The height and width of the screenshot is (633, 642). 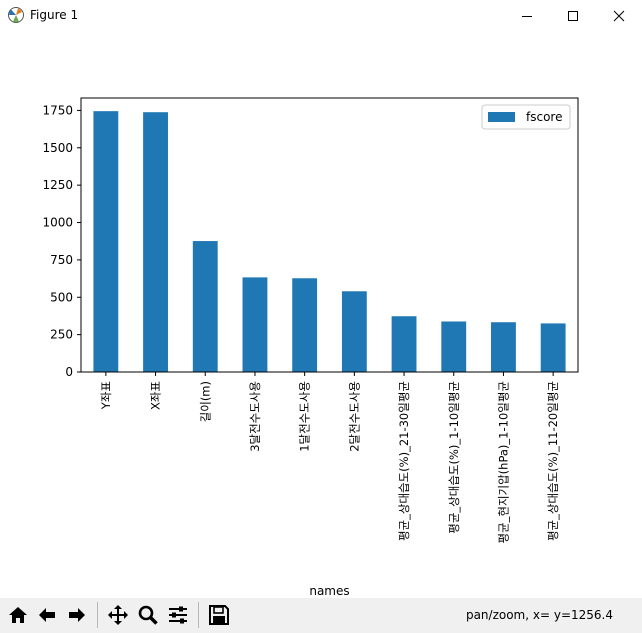 What do you see at coordinates (321, 16) in the screenshot?
I see `title-bar: Figure 1` at bounding box center [321, 16].